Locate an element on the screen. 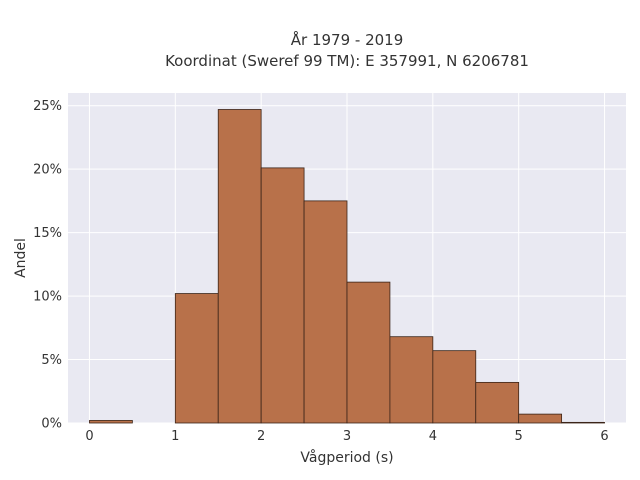  y-tick-label: 0% is located at coordinates (51, 424).